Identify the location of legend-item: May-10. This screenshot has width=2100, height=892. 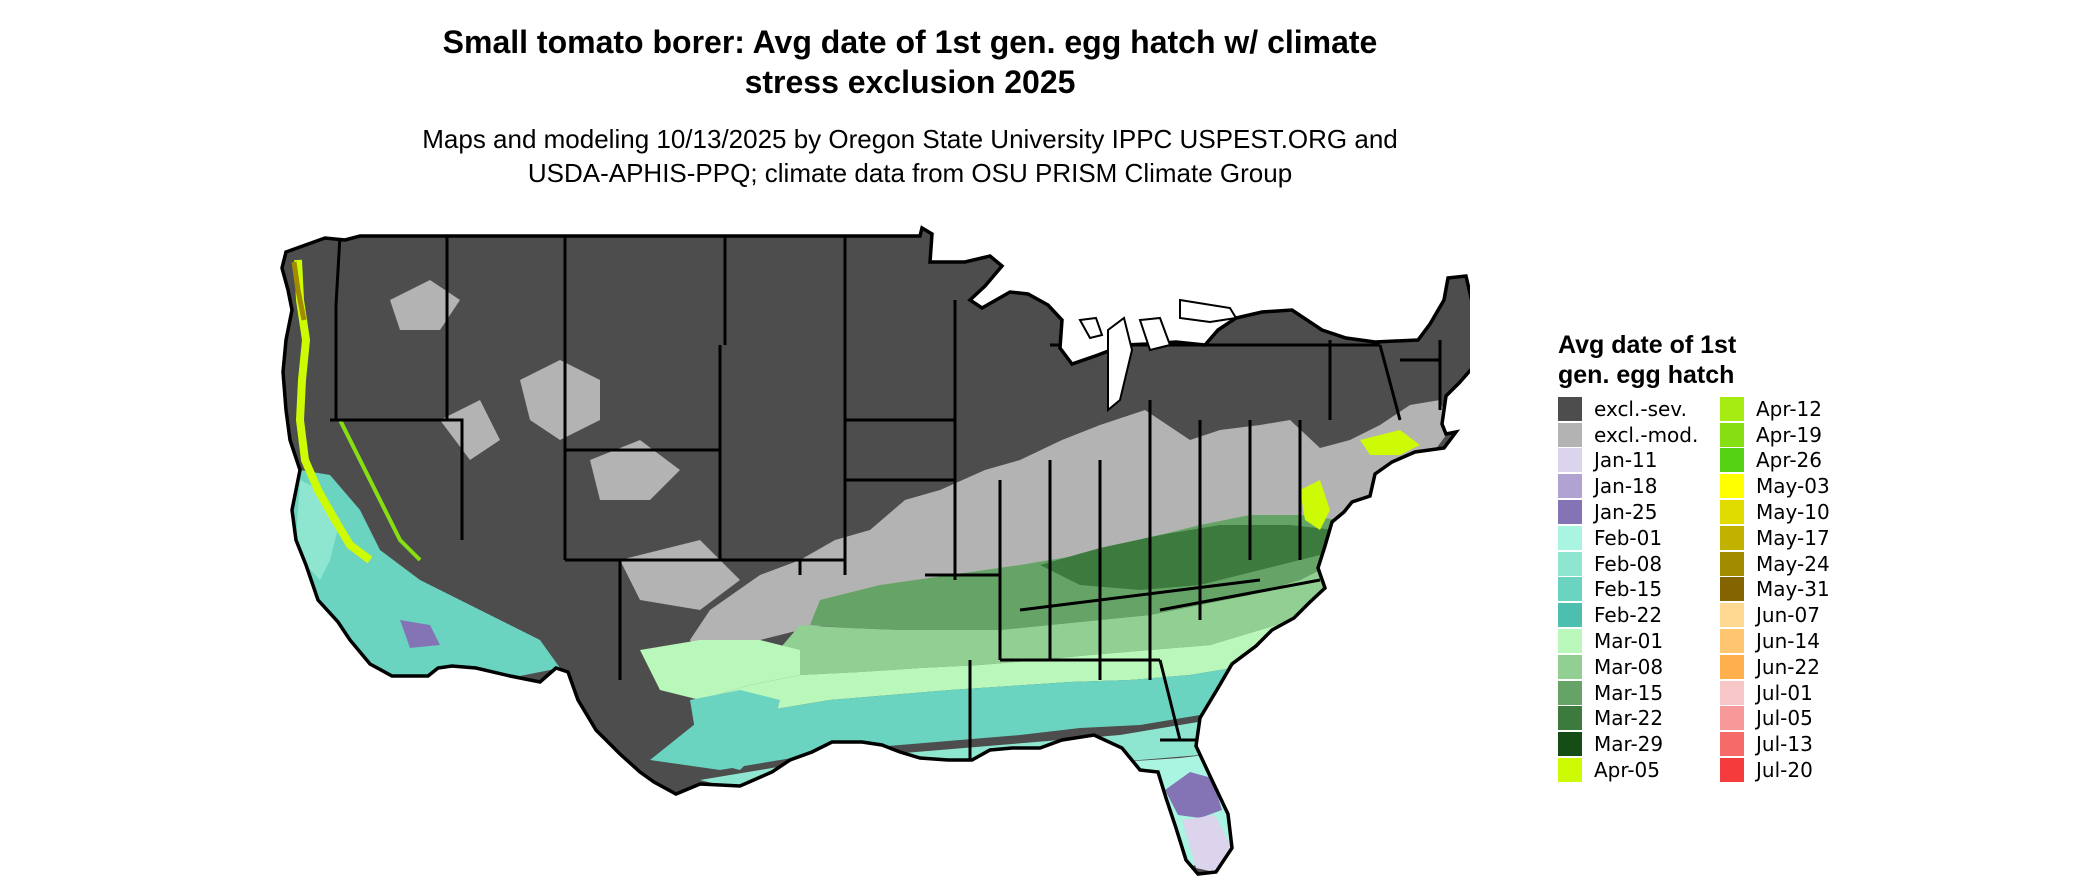
(1775, 512).